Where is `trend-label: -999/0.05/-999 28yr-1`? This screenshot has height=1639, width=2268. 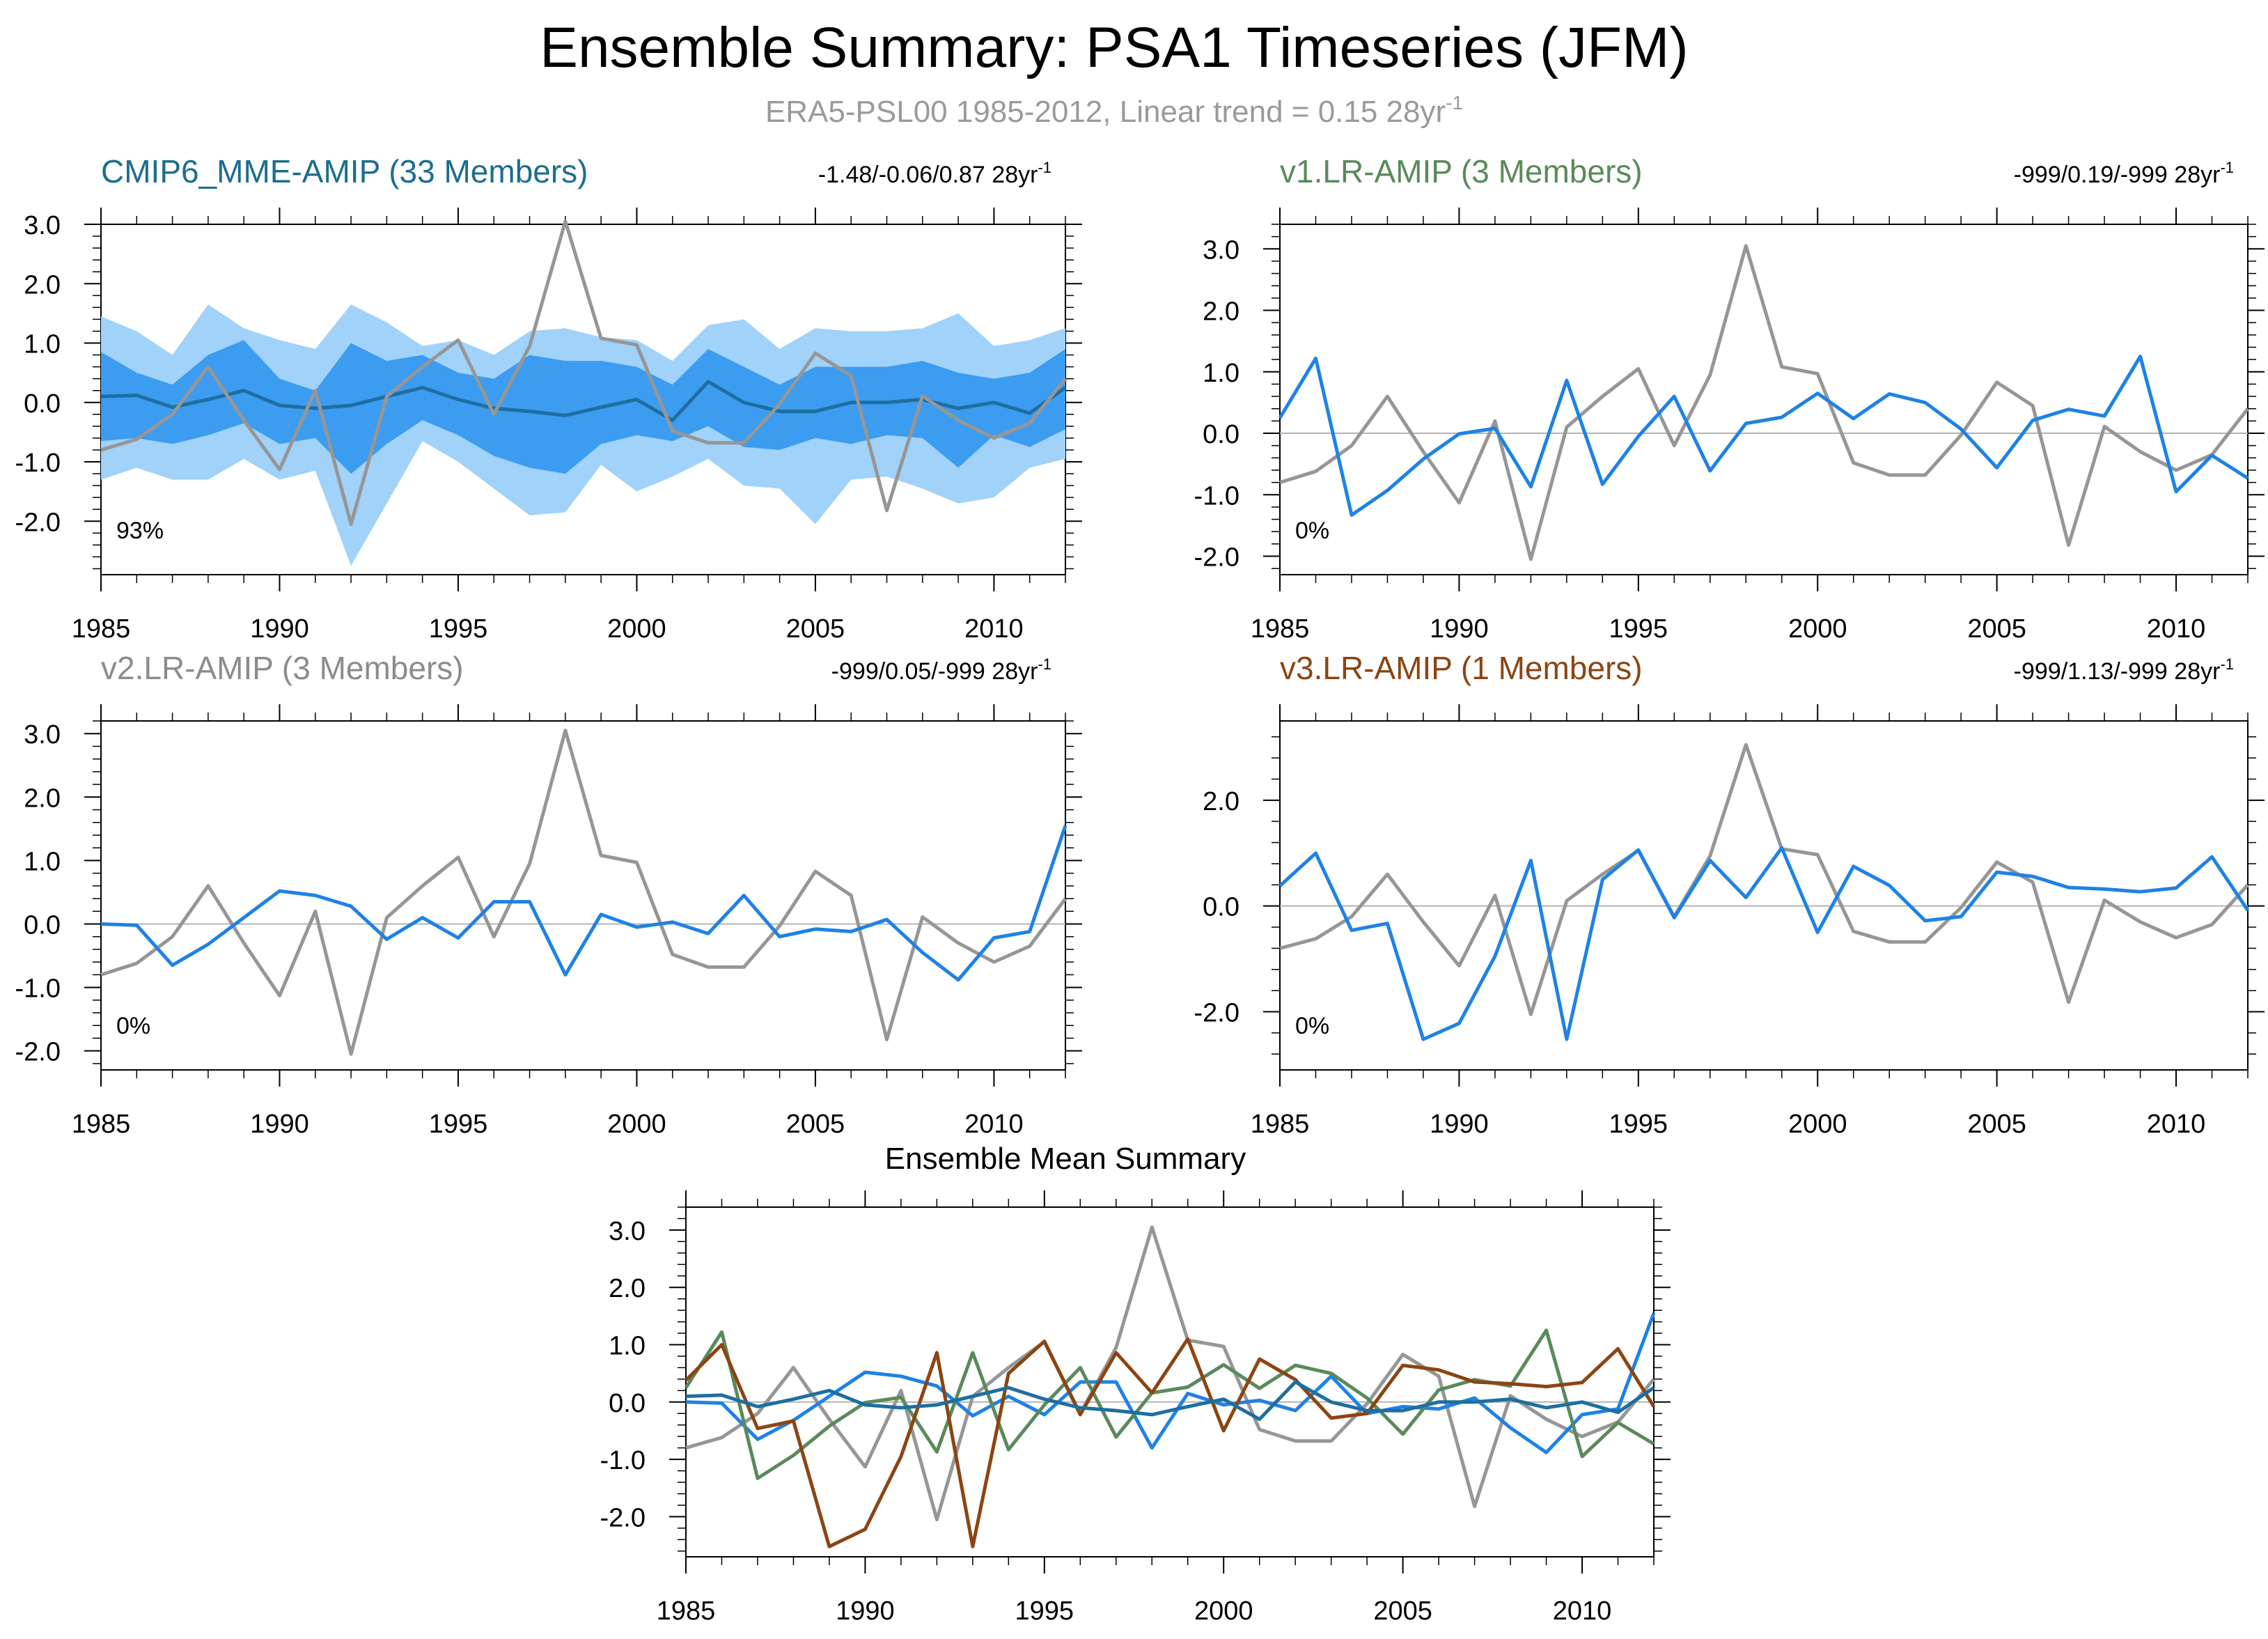 trend-label: -999/0.05/-999 28yr-1 is located at coordinates (941, 670).